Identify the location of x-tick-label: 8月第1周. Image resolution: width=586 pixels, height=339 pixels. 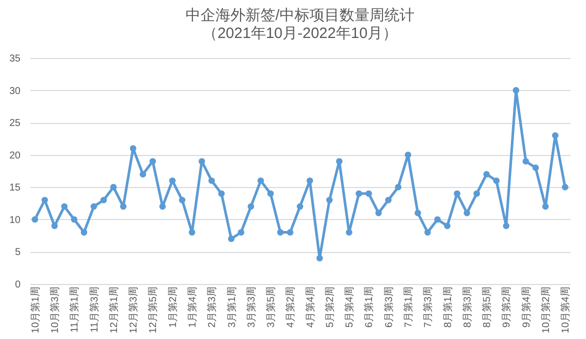
(448, 307).